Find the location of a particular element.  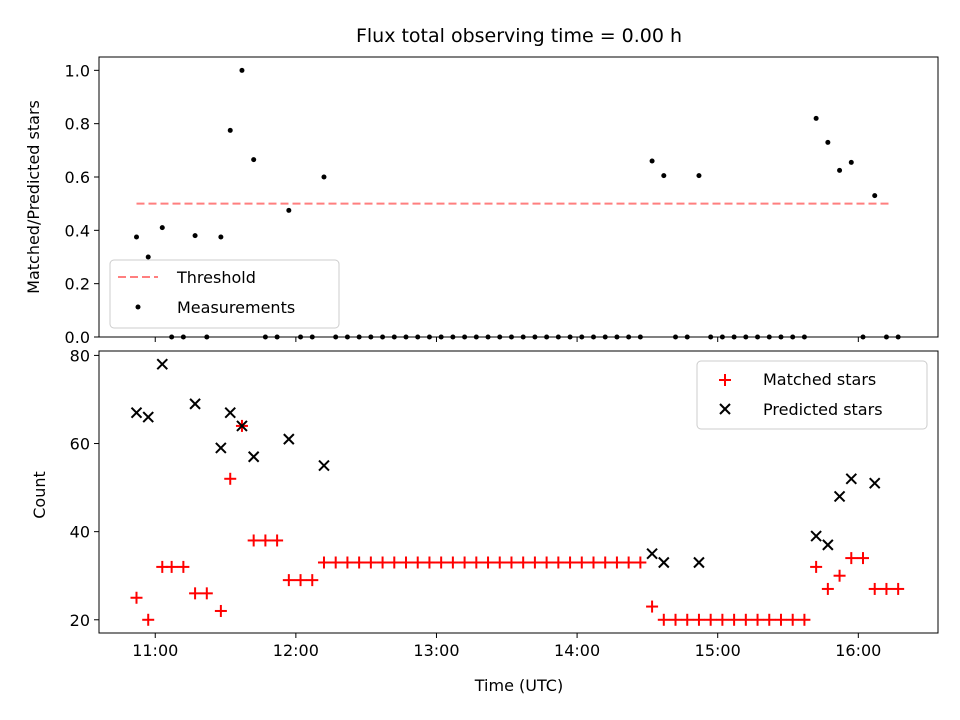

bottom-x-tick-label: 12:00 is located at coordinates (296, 650).